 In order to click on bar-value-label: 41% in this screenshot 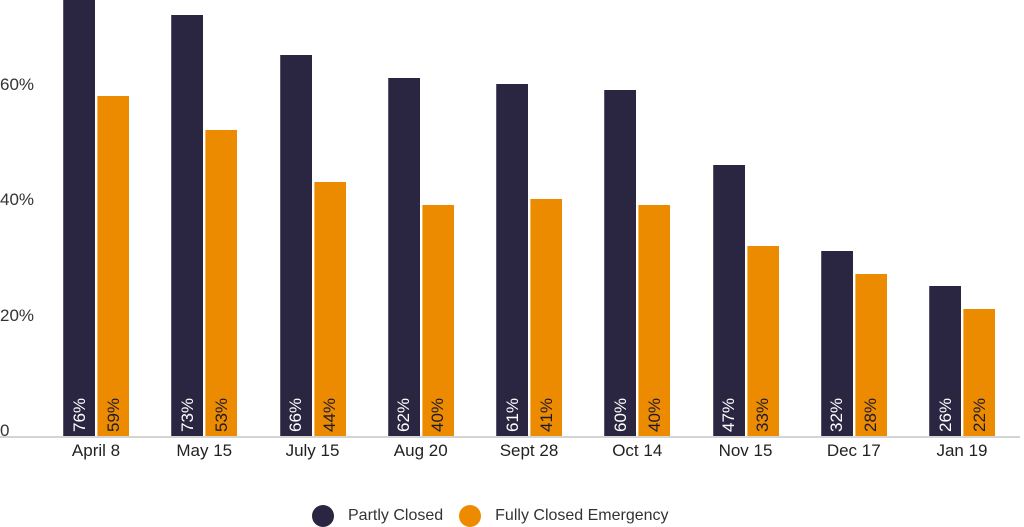, I will do `click(546, 414)`.